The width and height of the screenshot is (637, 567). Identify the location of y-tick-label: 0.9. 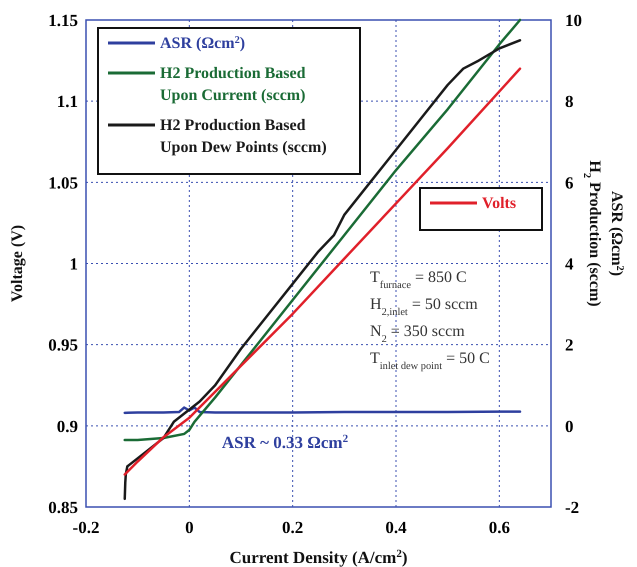
(67, 426).